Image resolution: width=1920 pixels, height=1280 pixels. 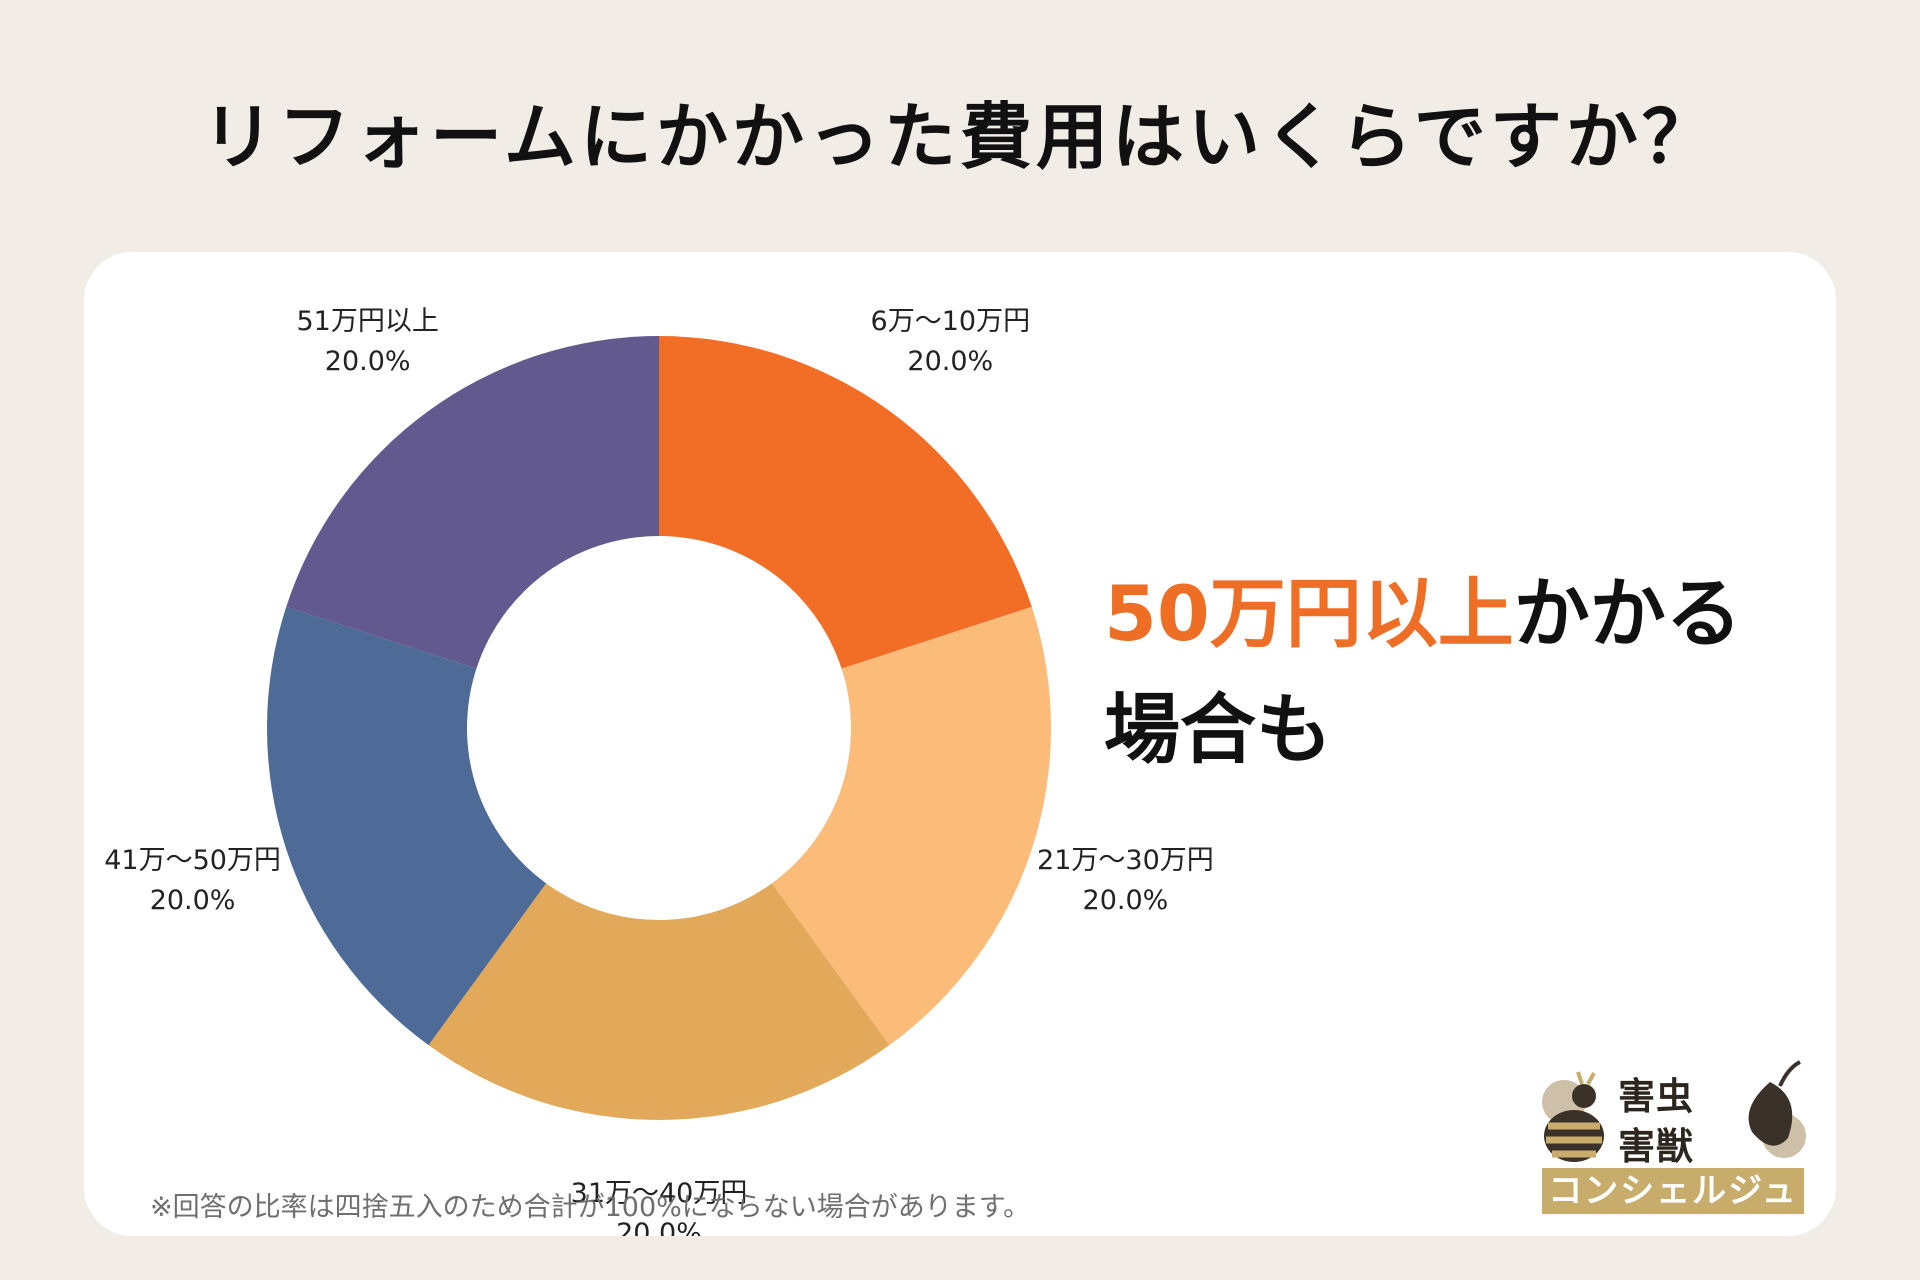 I want to click on slice-category-label: 6万〜10万円, so click(x=951, y=321).